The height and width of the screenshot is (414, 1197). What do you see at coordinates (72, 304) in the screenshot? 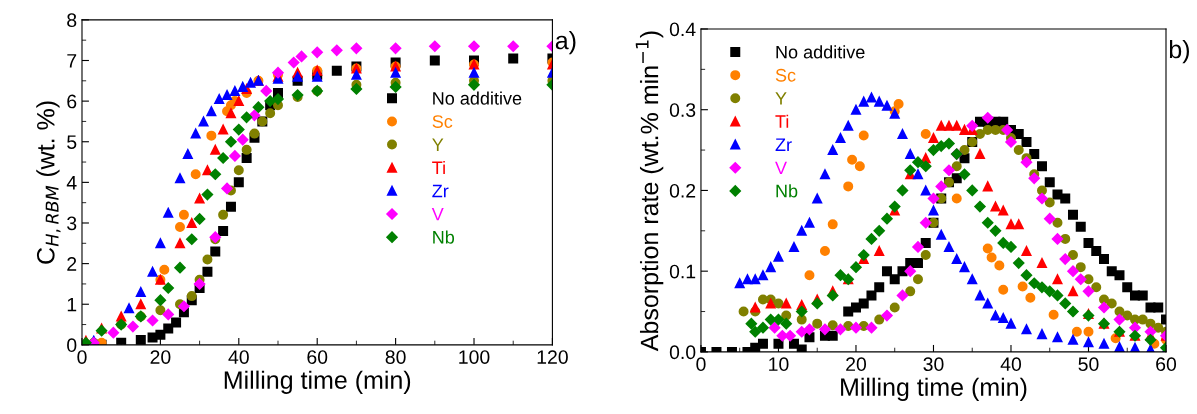
I see `y-tick-label: 1` at bounding box center [72, 304].